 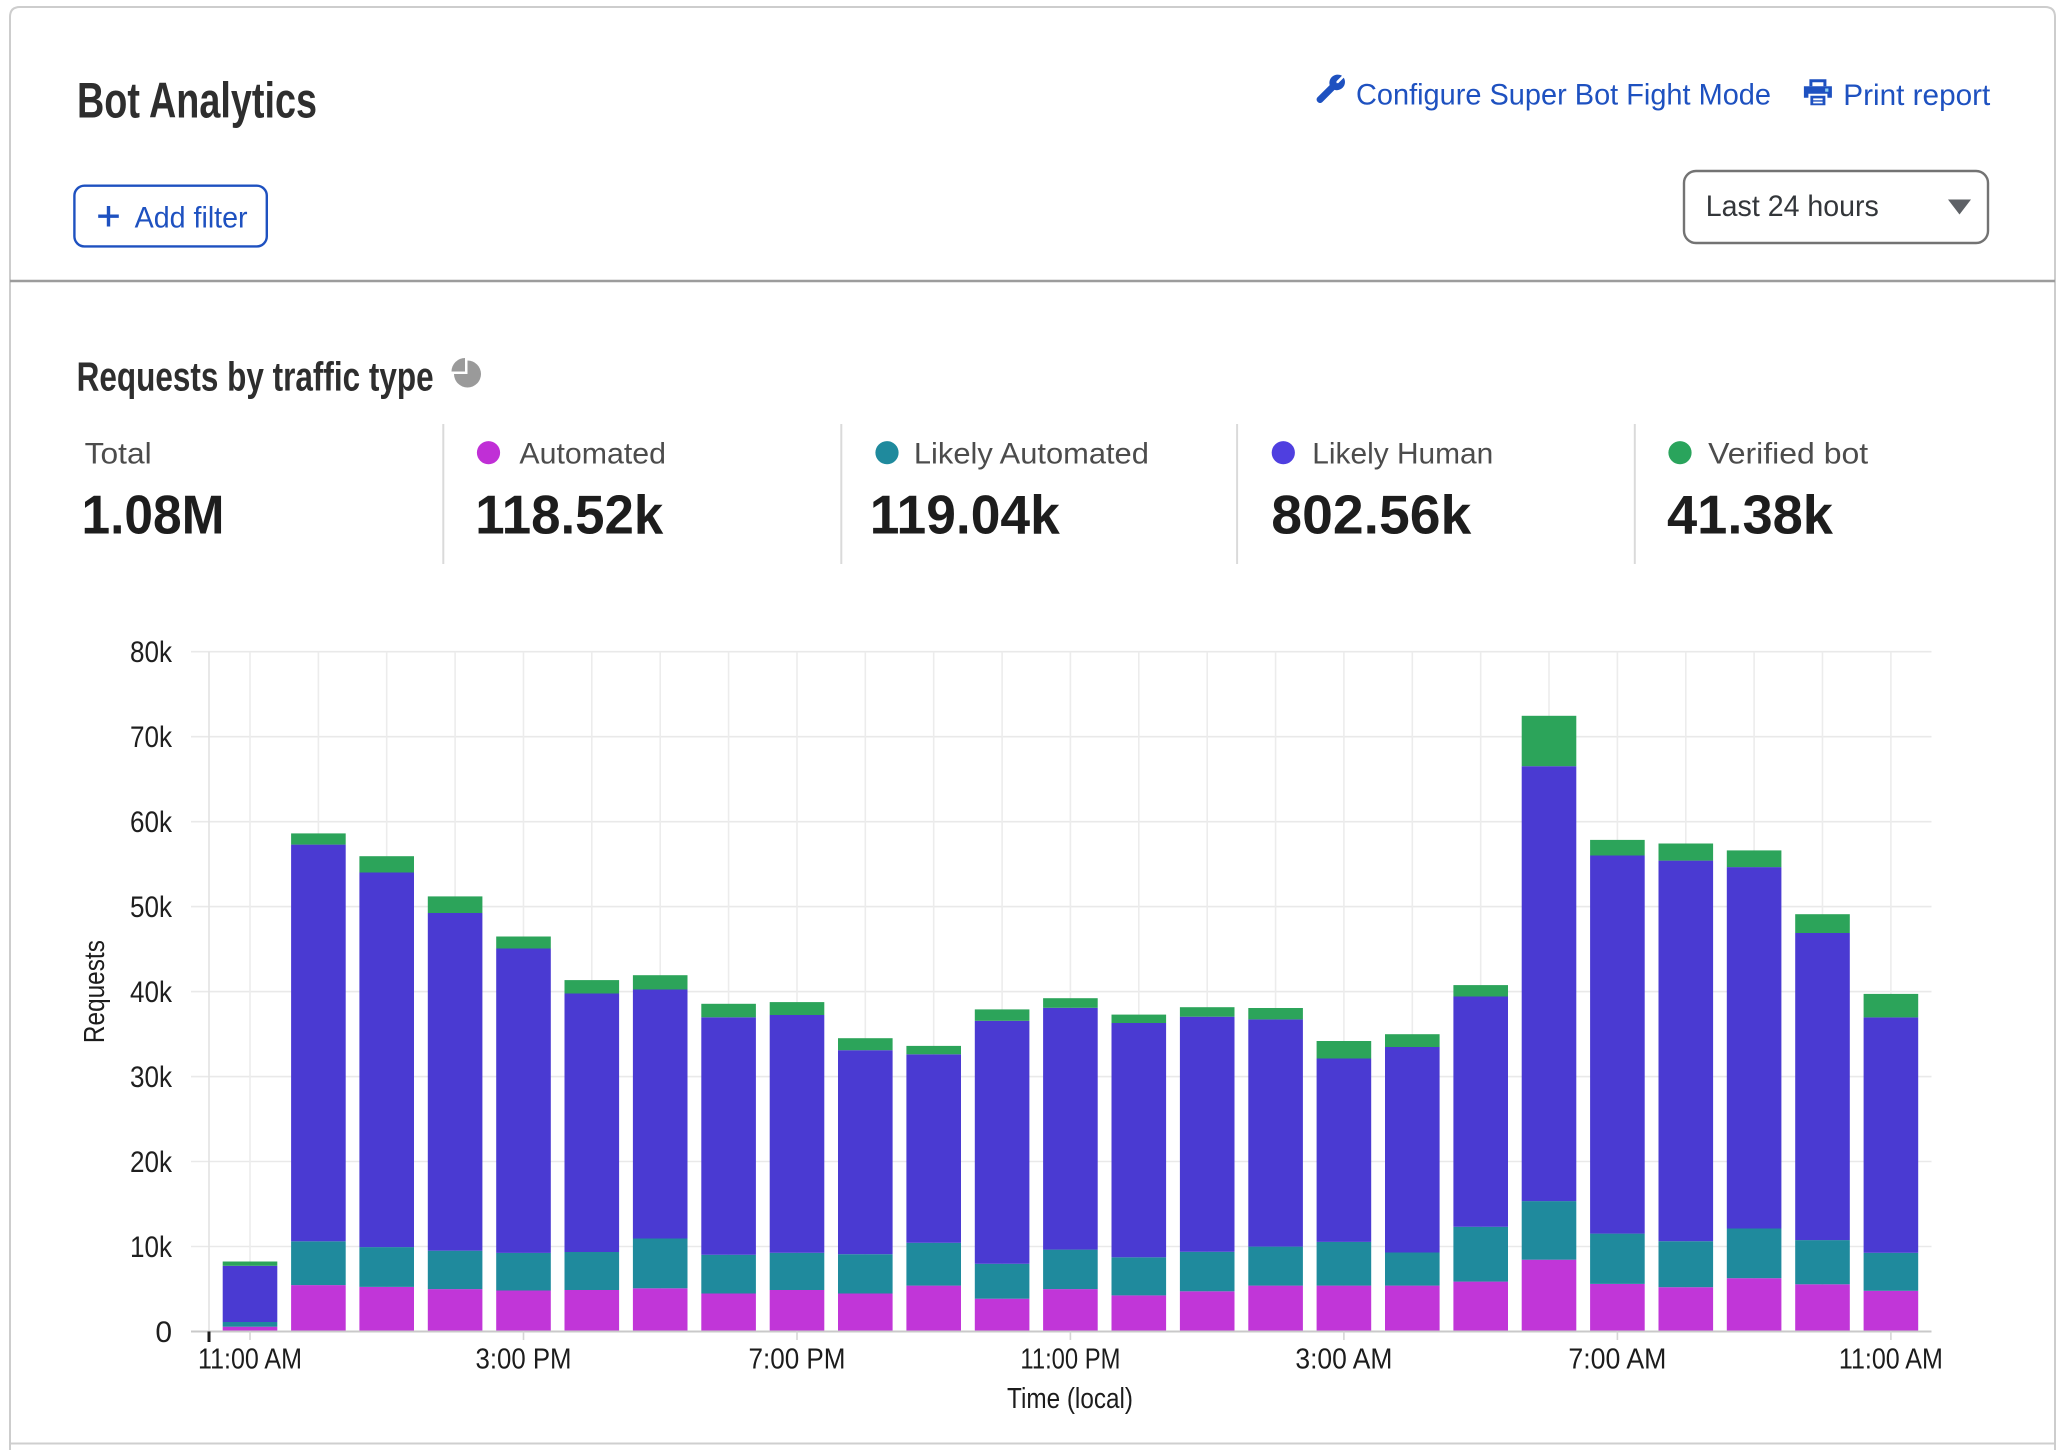 What do you see at coordinates (151, 907) in the screenshot?
I see `svg-text: 50k` at bounding box center [151, 907].